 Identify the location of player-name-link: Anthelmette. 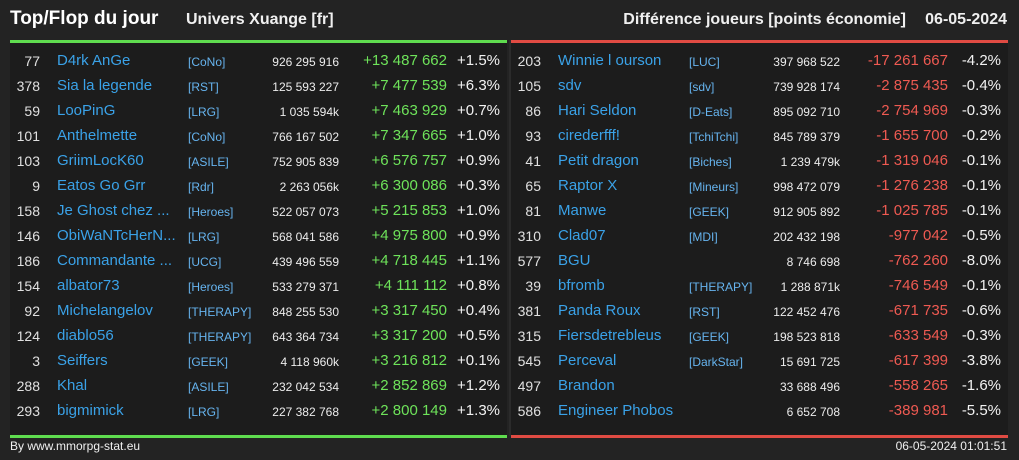
(97, 135).